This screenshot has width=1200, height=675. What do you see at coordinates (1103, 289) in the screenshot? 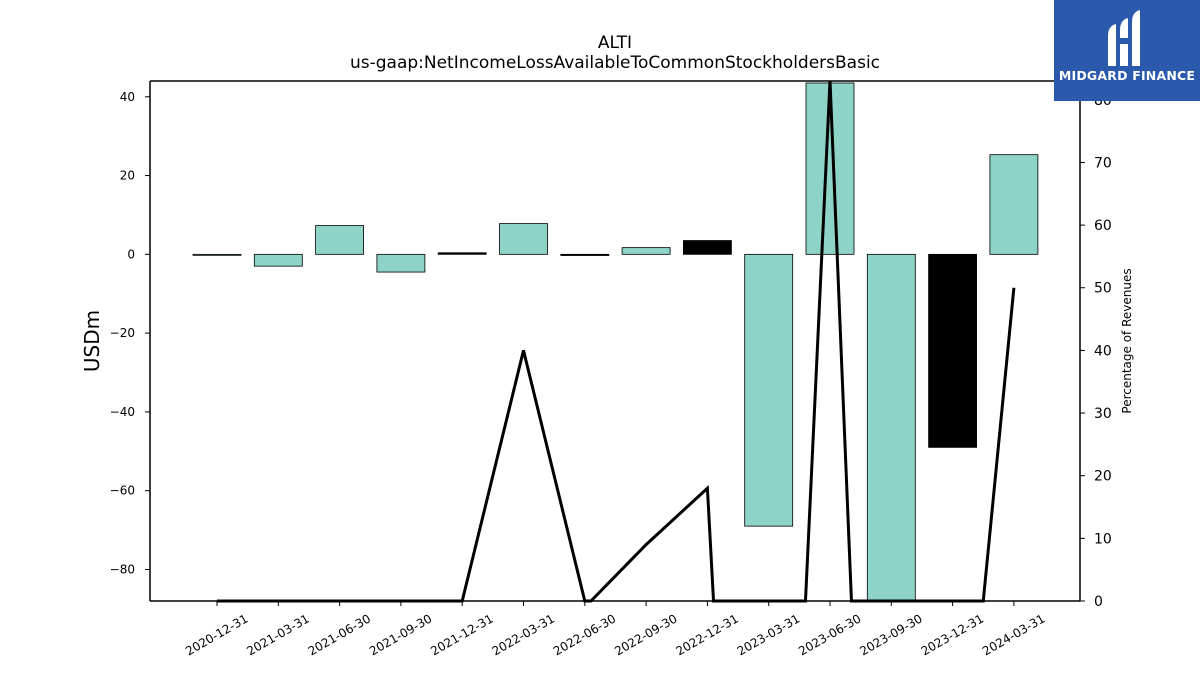
I see `y2-tick-label: 50` at bounding box center [1103, 289].